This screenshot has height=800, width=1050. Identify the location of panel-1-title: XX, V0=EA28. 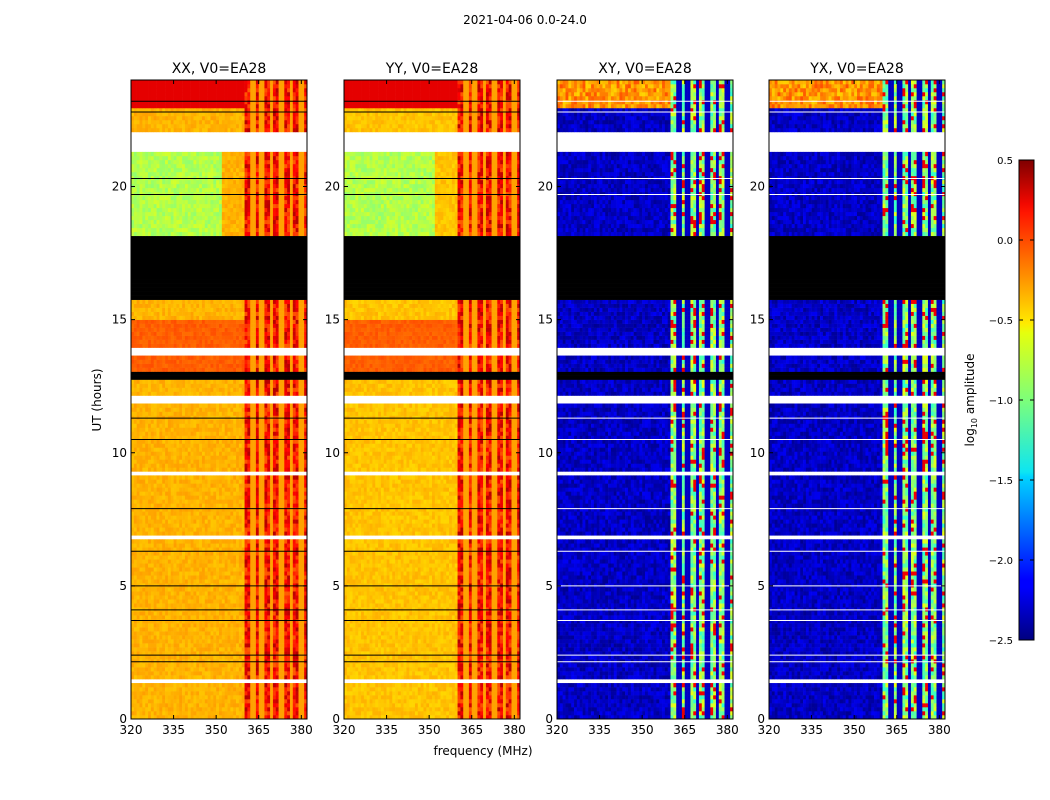
(219, 69).